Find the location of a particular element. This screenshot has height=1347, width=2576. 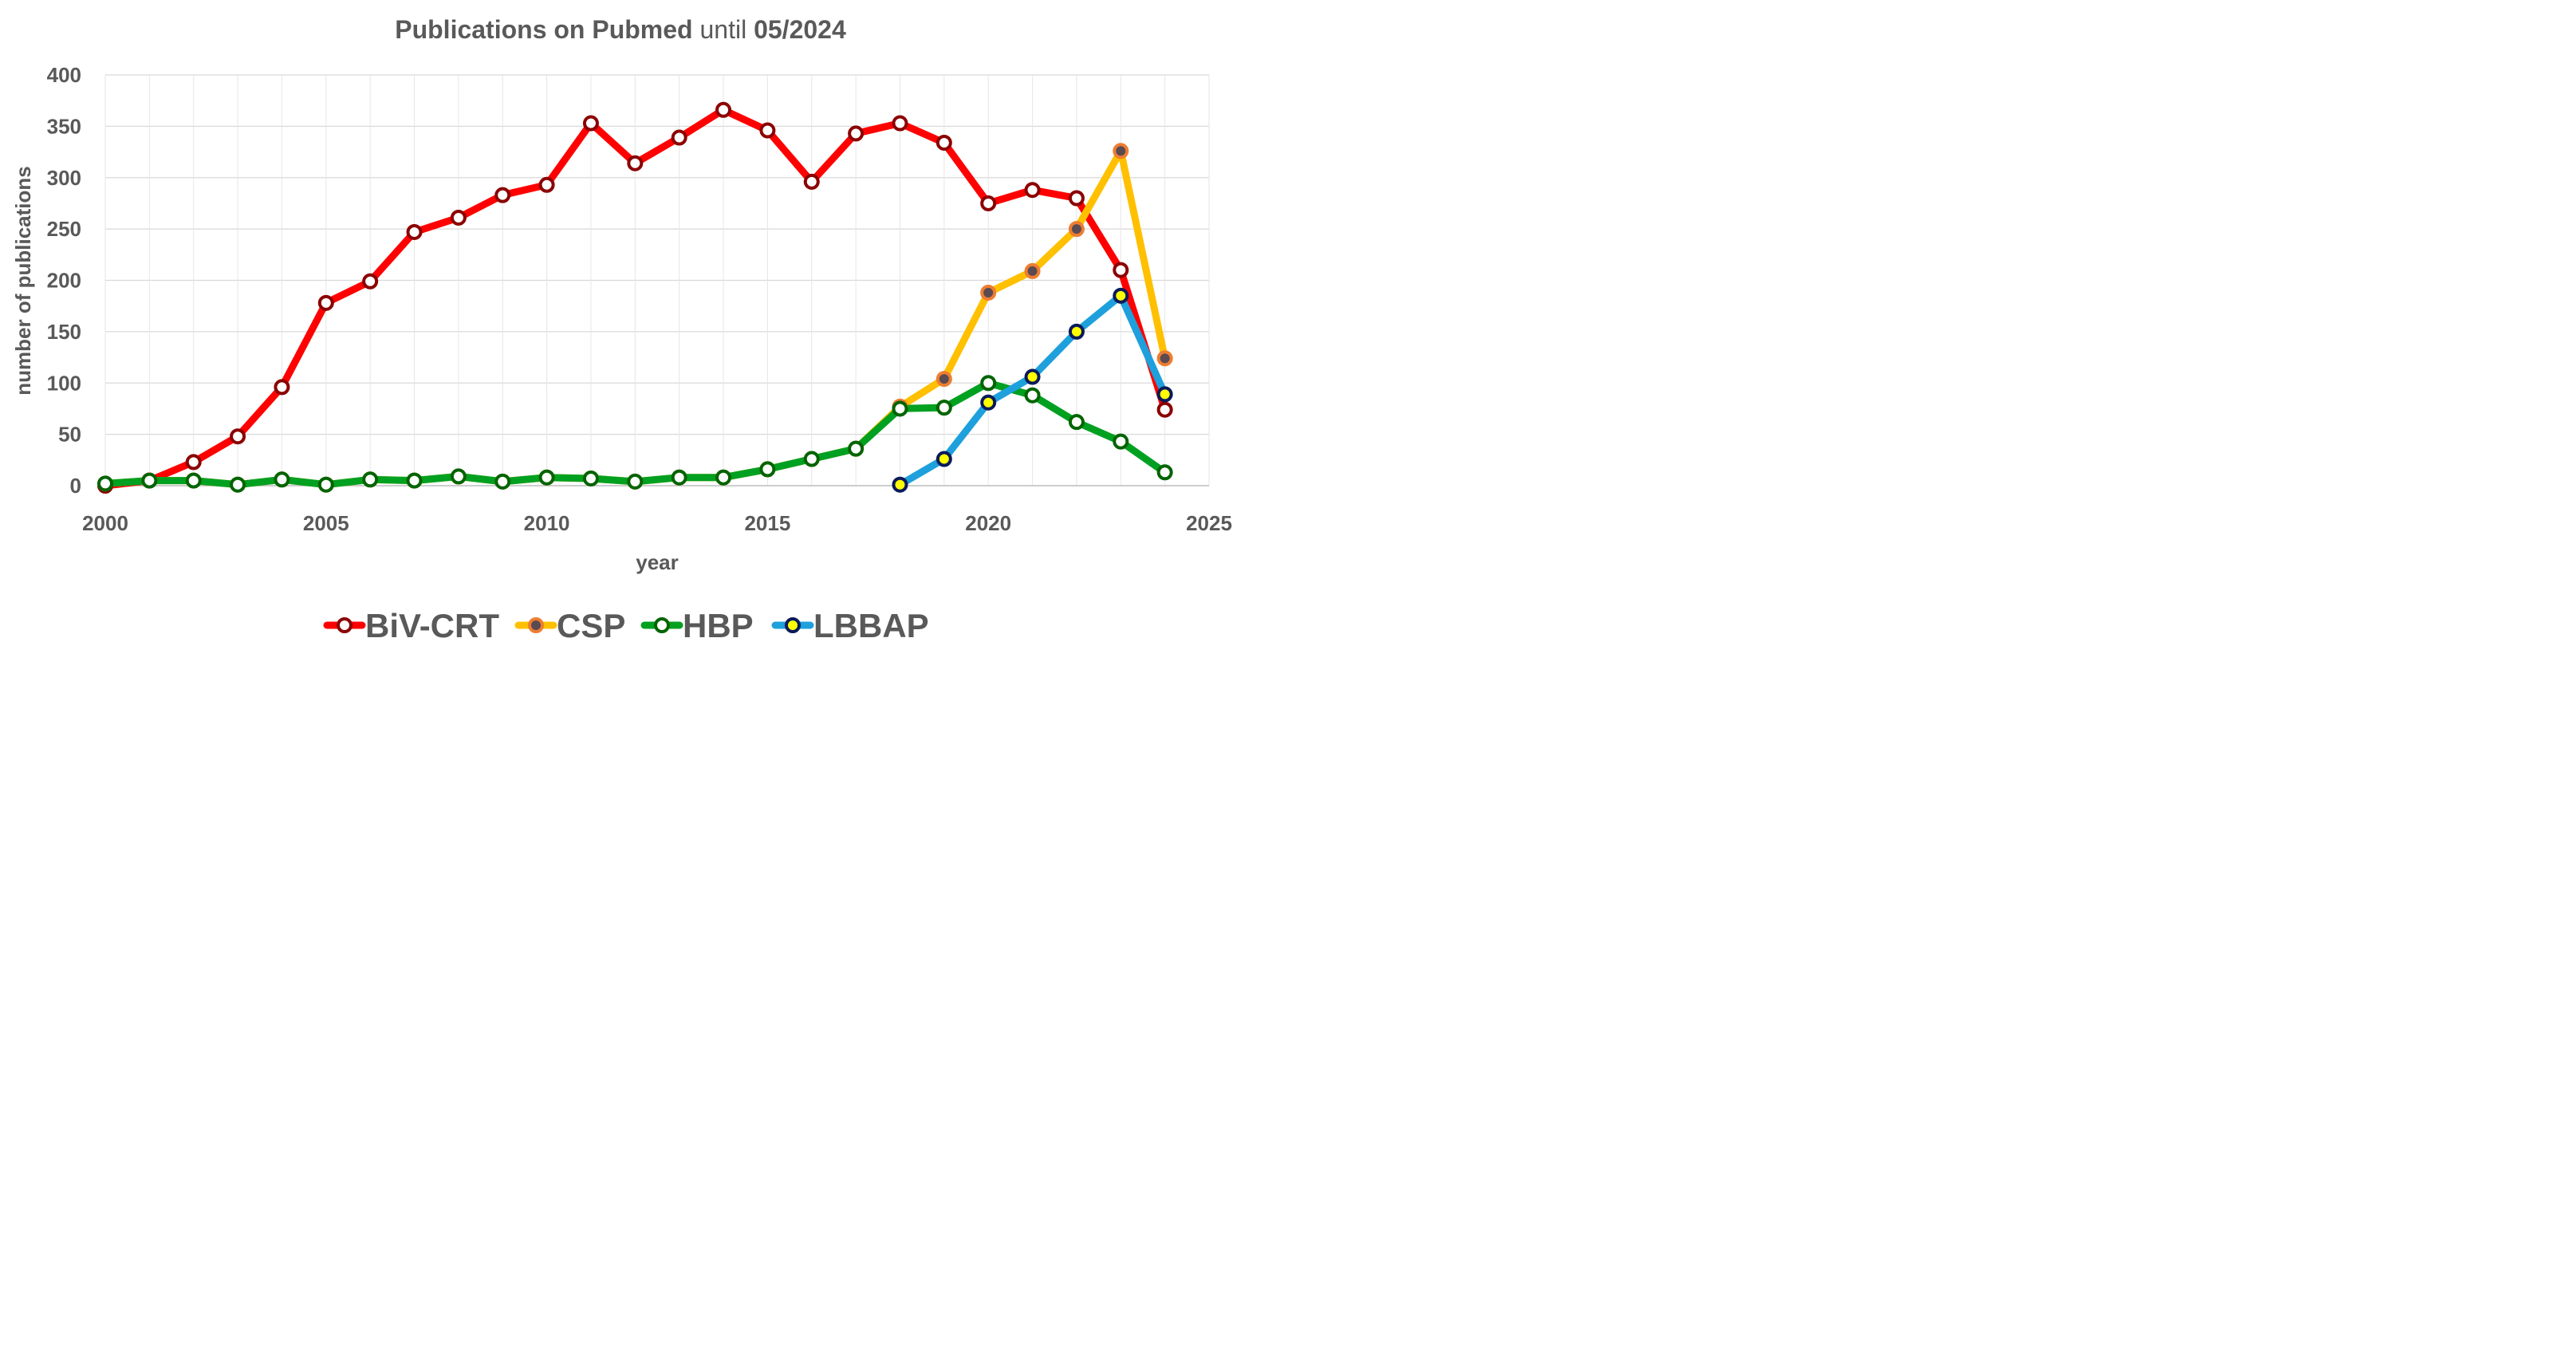

legend-item-hbp: HBP is located at coordinates (697, 625).